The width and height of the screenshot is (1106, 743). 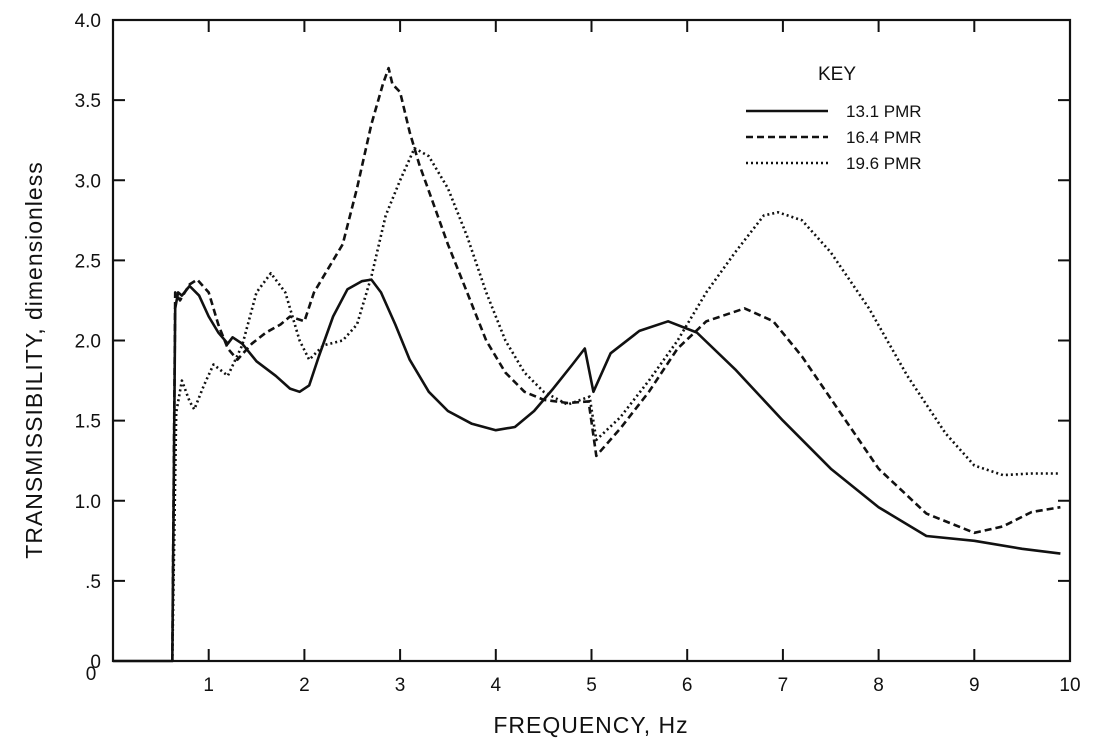 What do you see at coordinates (884, 137) in the screenshot?
I see `legend-entry: 16.4 PMR` at bounding box center [884, 137].